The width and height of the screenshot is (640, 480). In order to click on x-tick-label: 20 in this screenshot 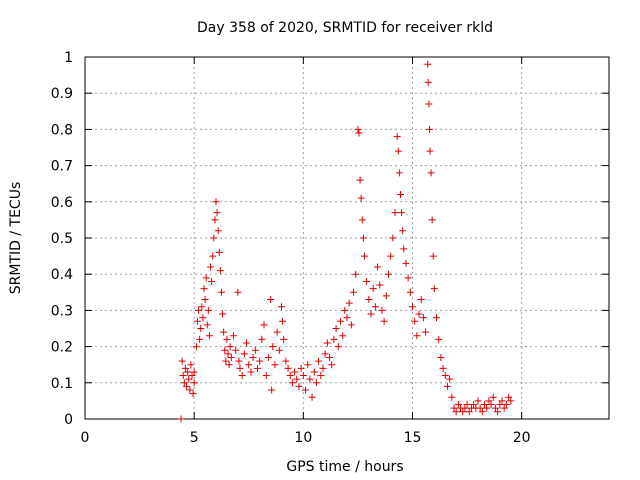, I will do `click(522, 438)`.